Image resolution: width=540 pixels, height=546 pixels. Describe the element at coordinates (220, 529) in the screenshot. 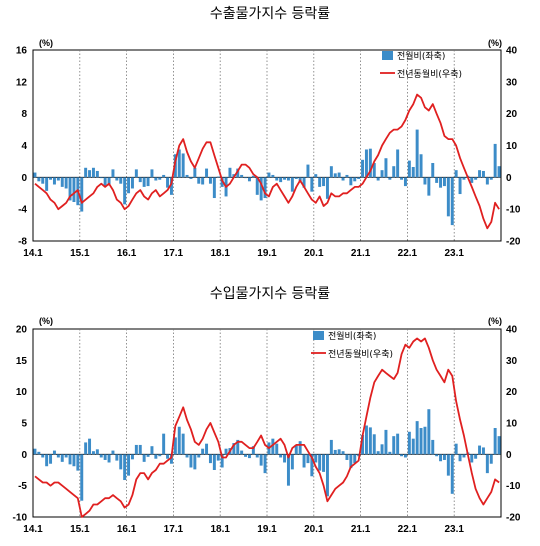

I see `x-tick-label: 18.1` at that location.